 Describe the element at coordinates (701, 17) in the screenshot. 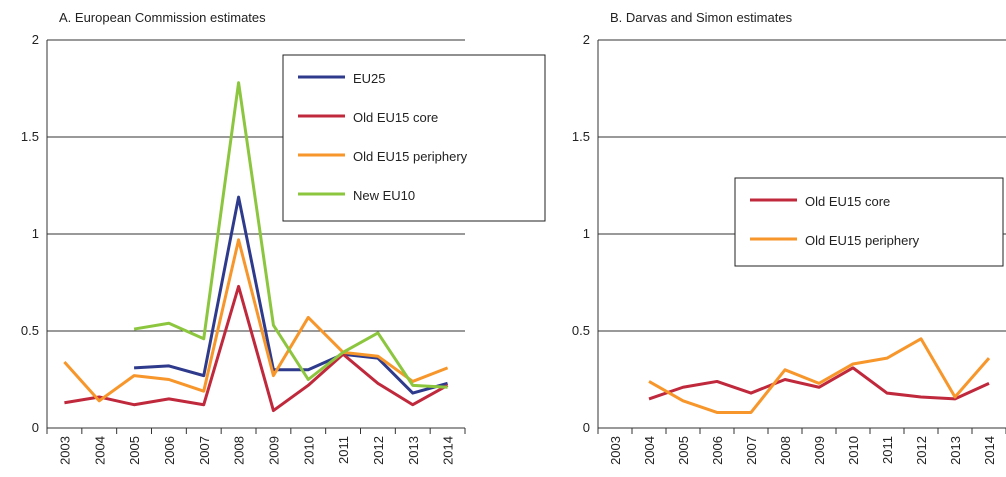

I see `chart-title: B. Darvas and Simon estimates` at that location.